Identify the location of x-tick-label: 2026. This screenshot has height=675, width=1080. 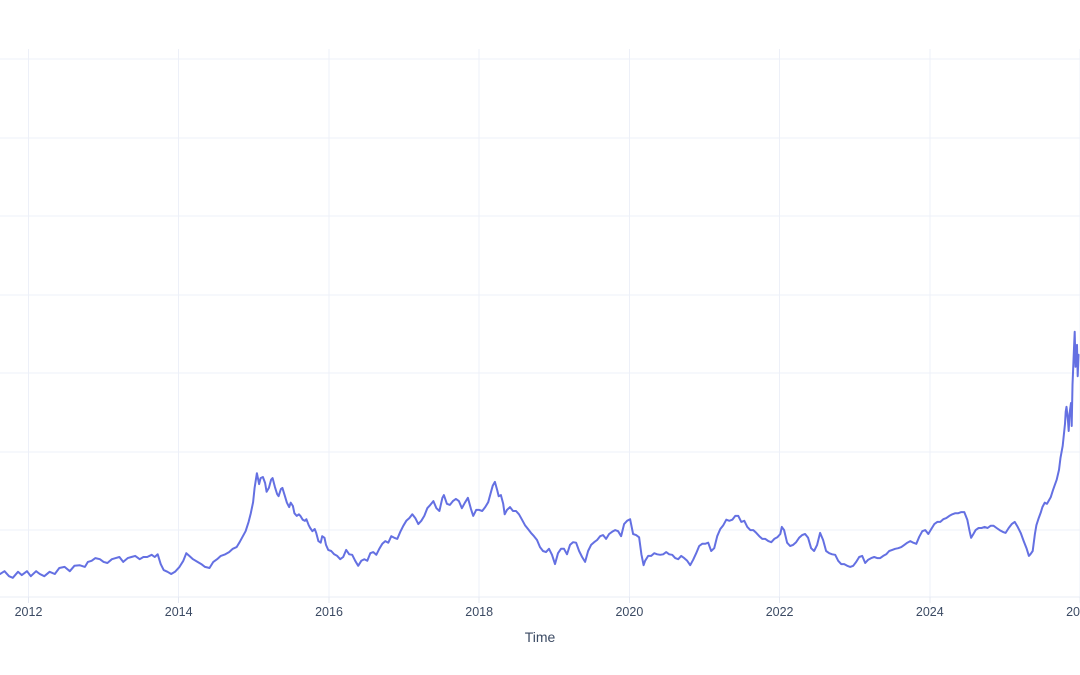
(1073, 612).